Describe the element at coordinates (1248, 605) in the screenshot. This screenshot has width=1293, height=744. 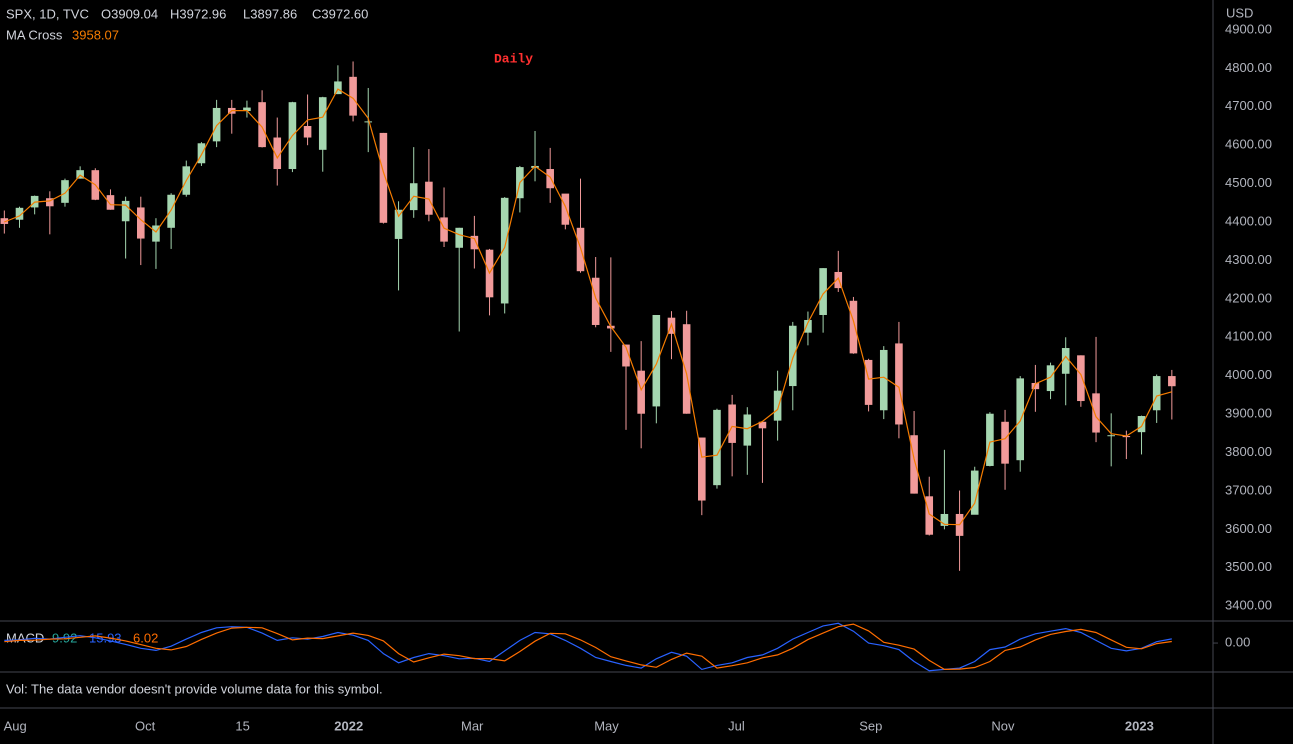
I see `y-tick-label: 3400.00` at that location.